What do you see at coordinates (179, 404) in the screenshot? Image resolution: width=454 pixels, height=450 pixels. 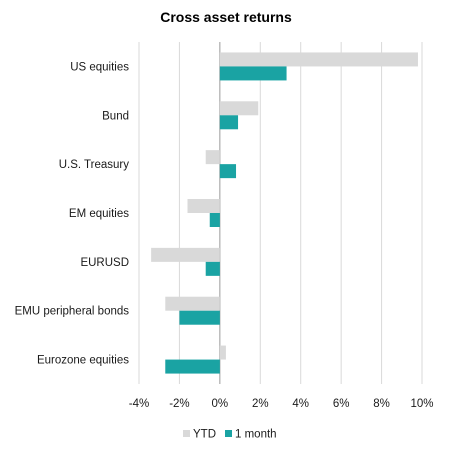 I see `x-tick-label: -2%` at bounding box center [179, 404].